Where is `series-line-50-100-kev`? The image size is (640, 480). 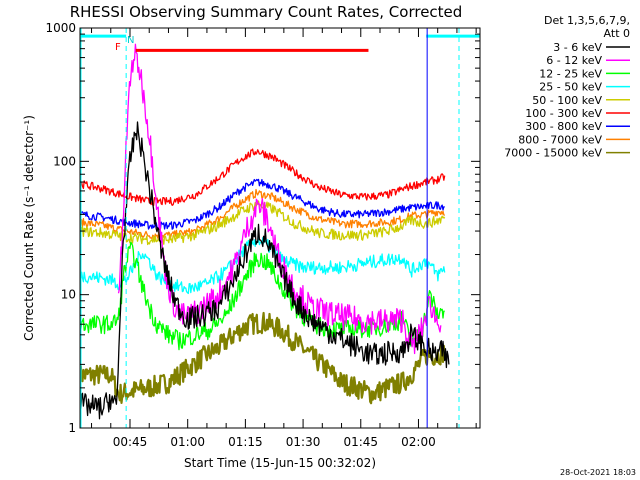
series-line-50-100-kev is located at coordinates (263, 223).